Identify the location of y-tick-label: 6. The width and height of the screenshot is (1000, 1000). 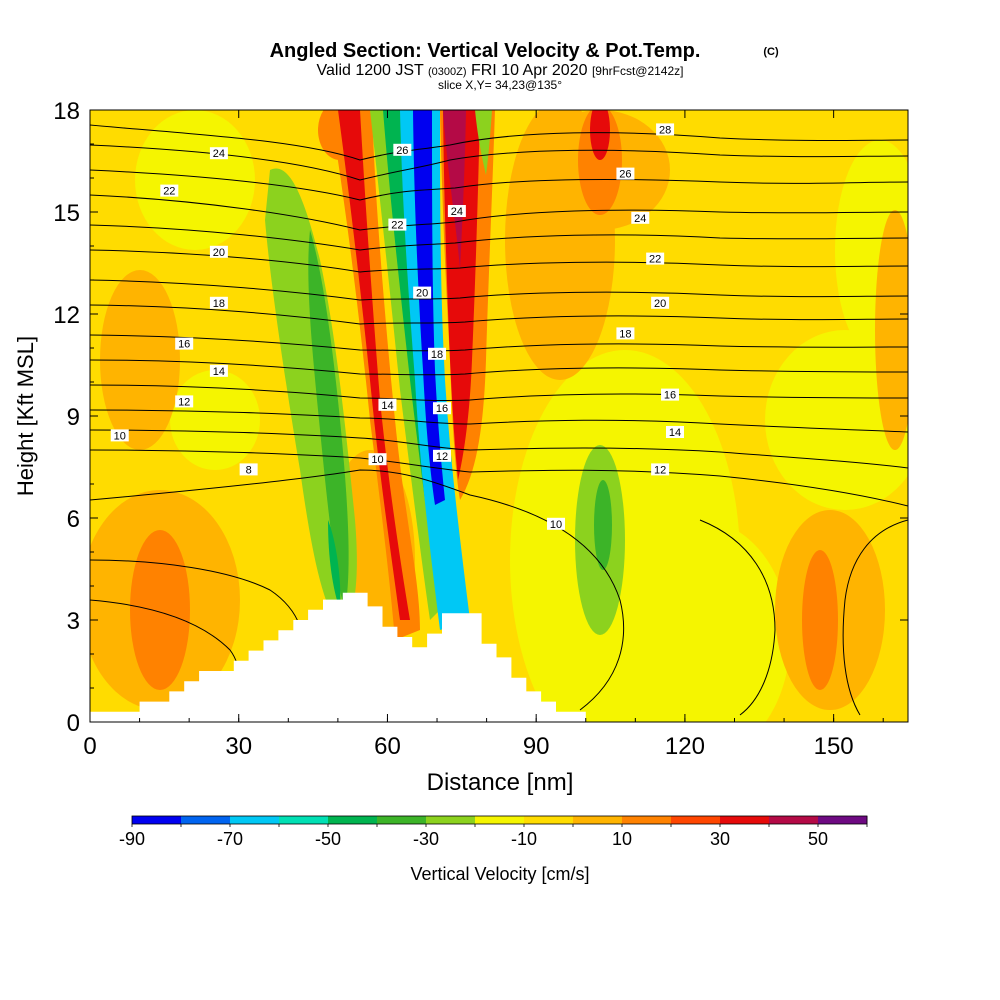
(73, 519).